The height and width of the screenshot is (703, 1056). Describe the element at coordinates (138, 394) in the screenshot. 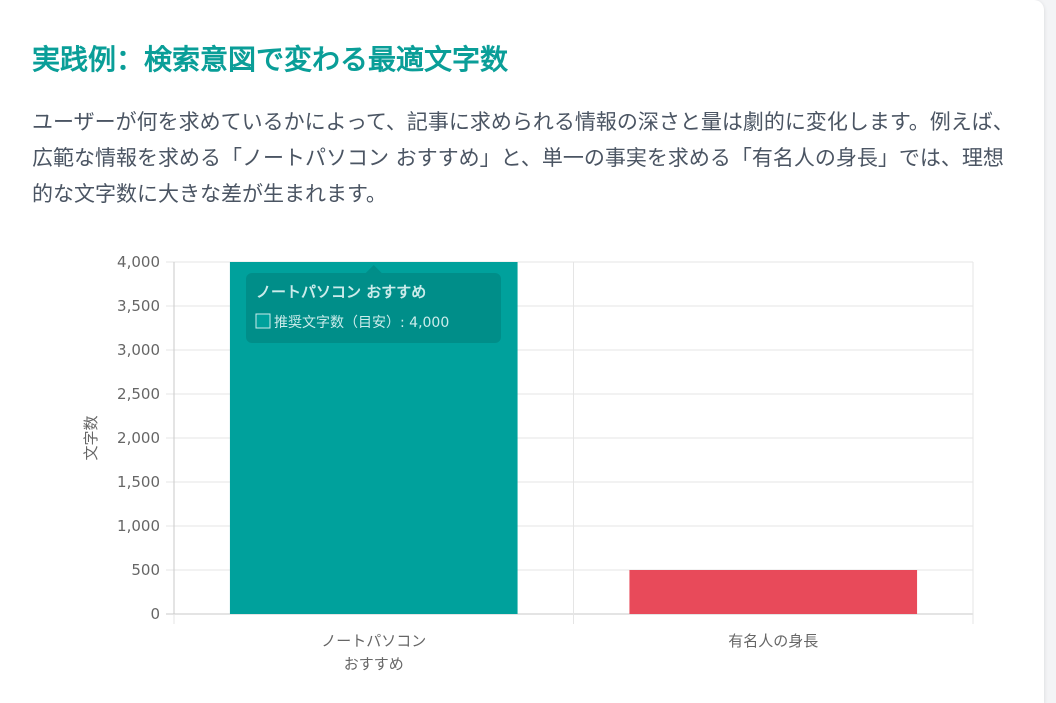

I see `y-tick-label: 2,500` at that location.